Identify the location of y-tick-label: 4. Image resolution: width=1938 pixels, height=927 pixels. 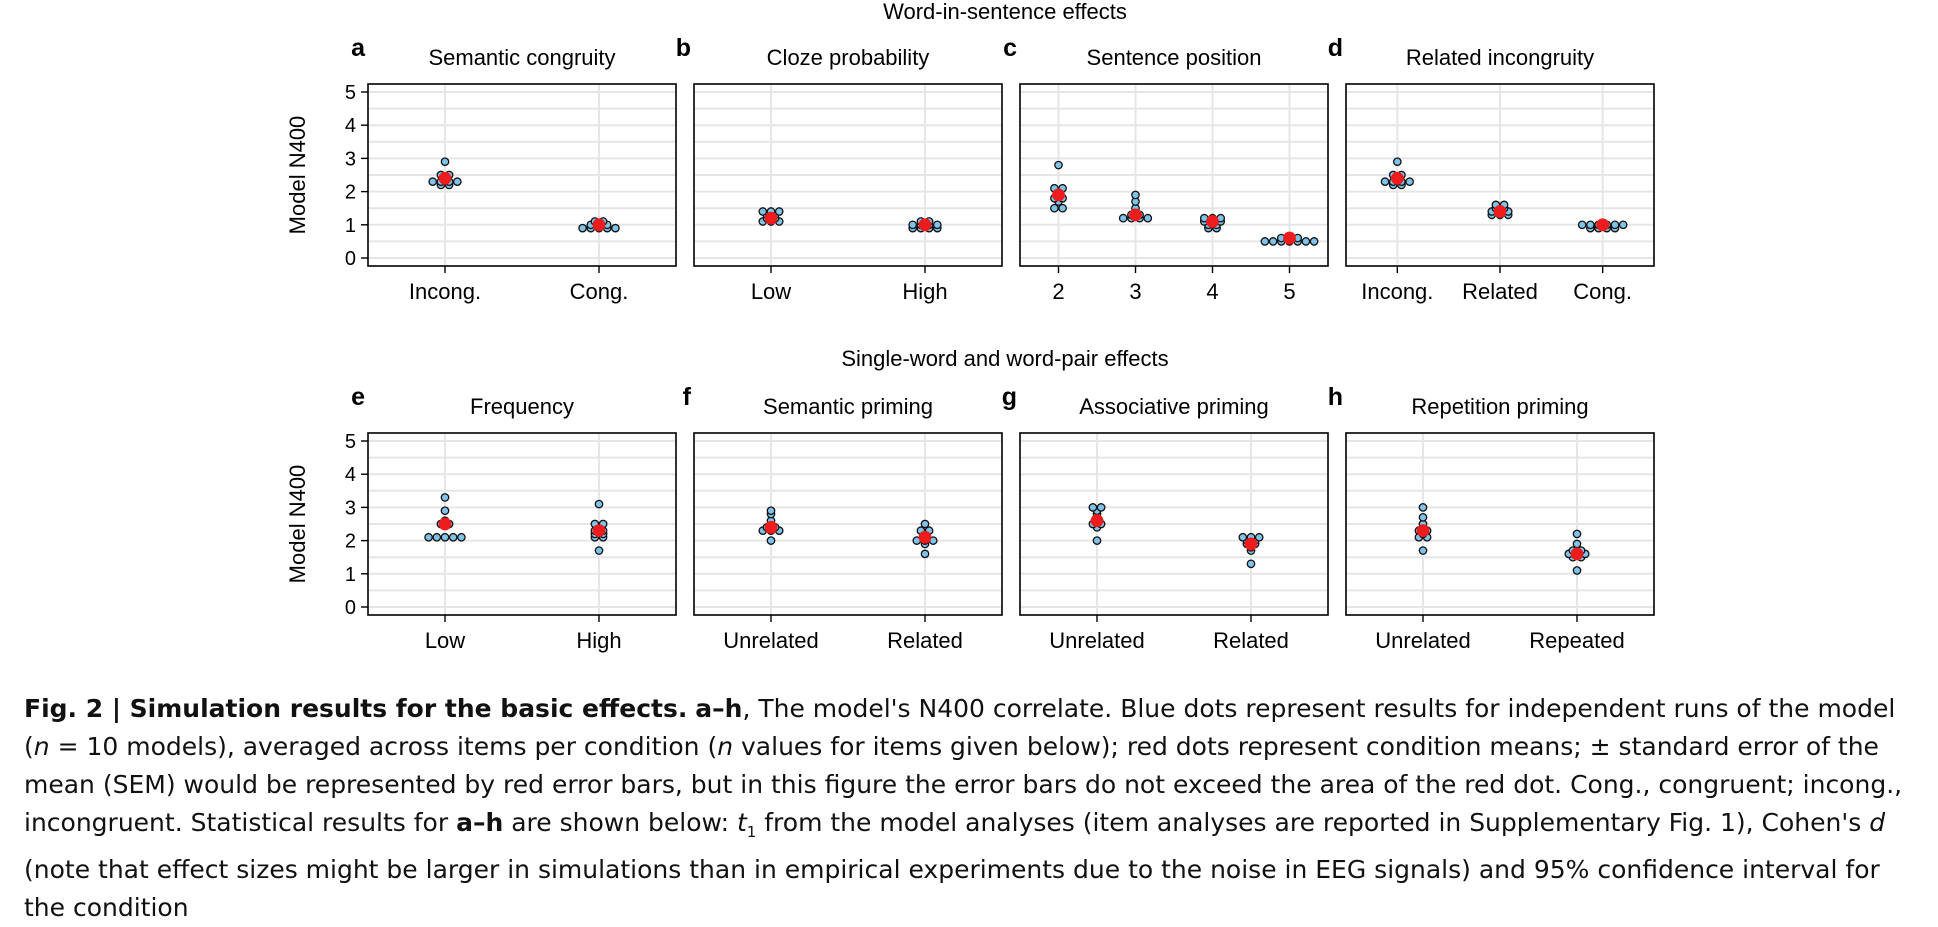
(350, 475).